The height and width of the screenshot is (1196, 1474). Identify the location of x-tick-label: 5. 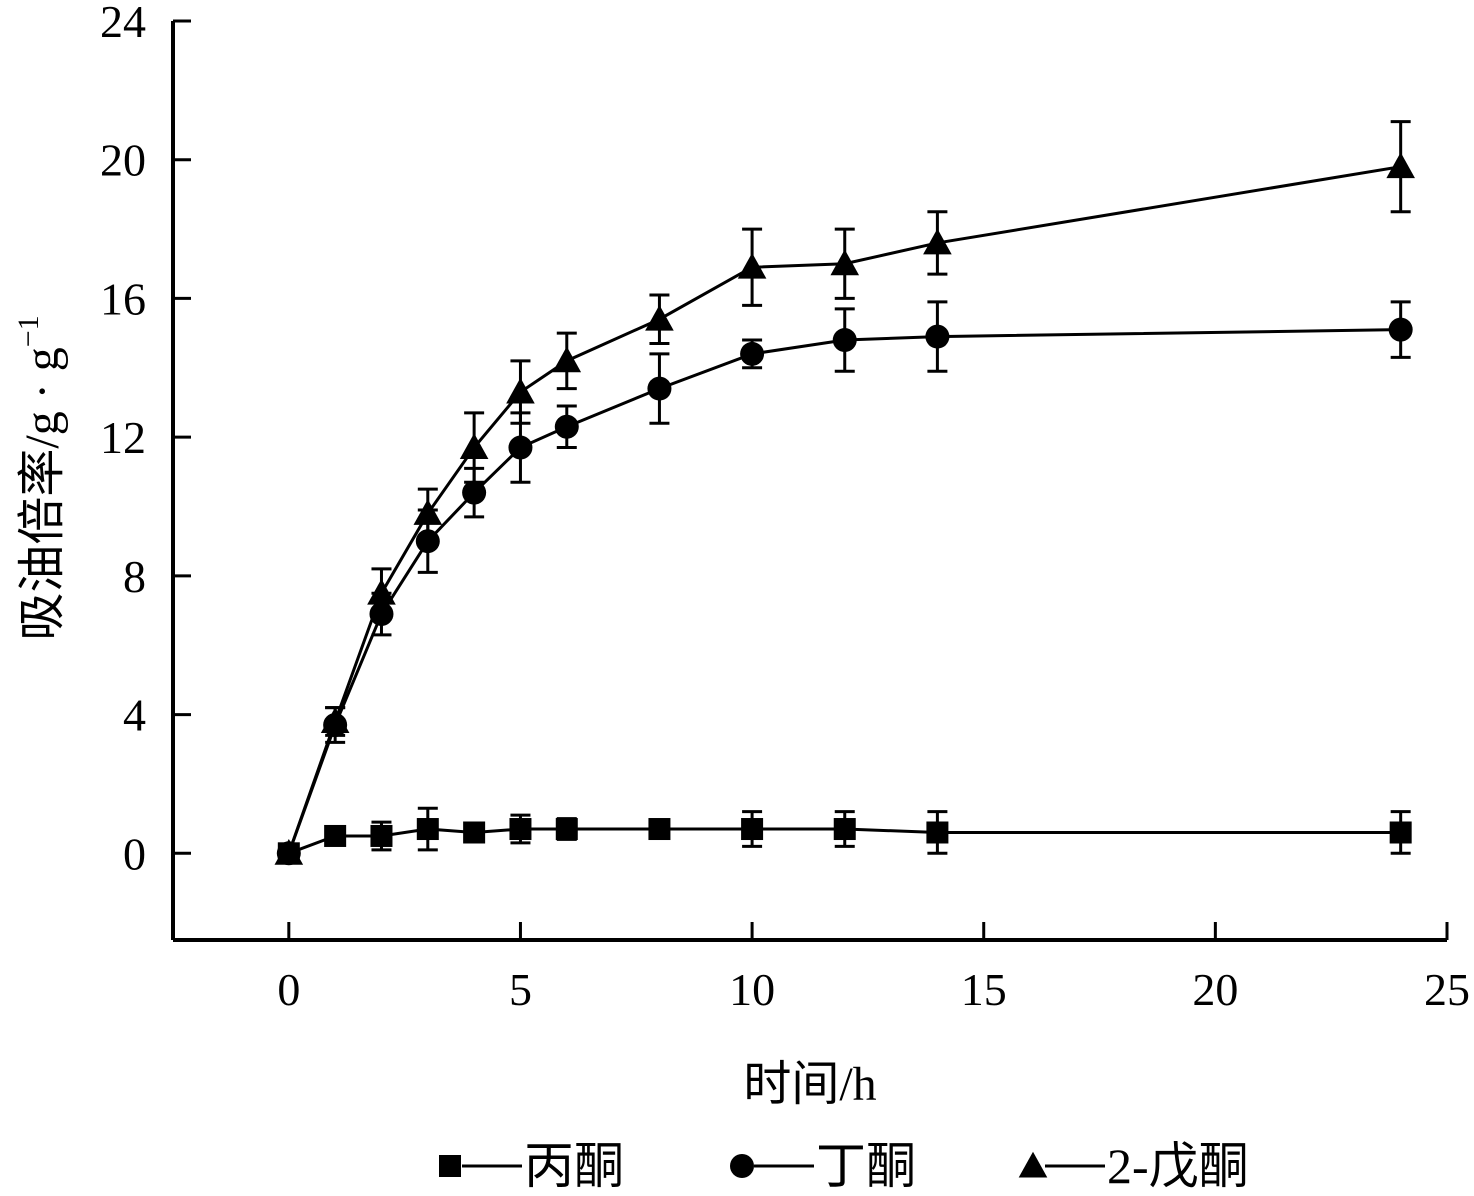
(520, 989).